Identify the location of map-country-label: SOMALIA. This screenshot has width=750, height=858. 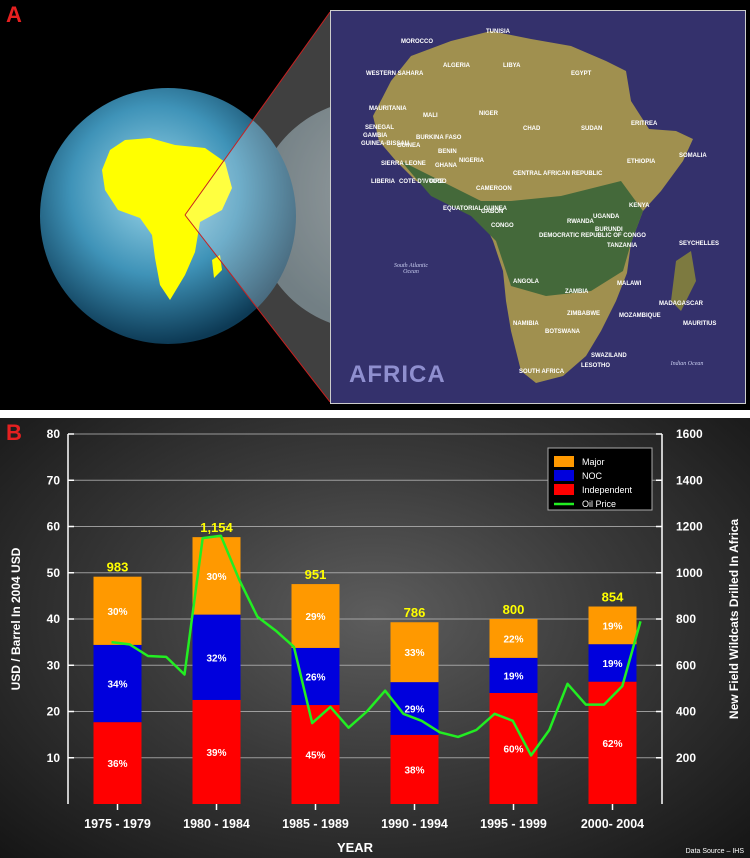
(693, 156).